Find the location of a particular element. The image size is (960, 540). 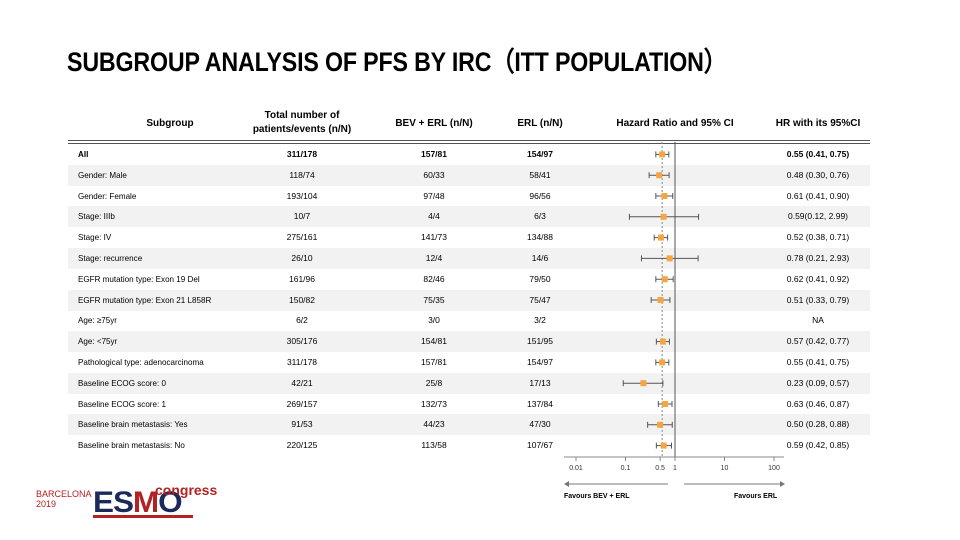

cell-subgroup: Gender: Male is located at coordinates (102, 174).